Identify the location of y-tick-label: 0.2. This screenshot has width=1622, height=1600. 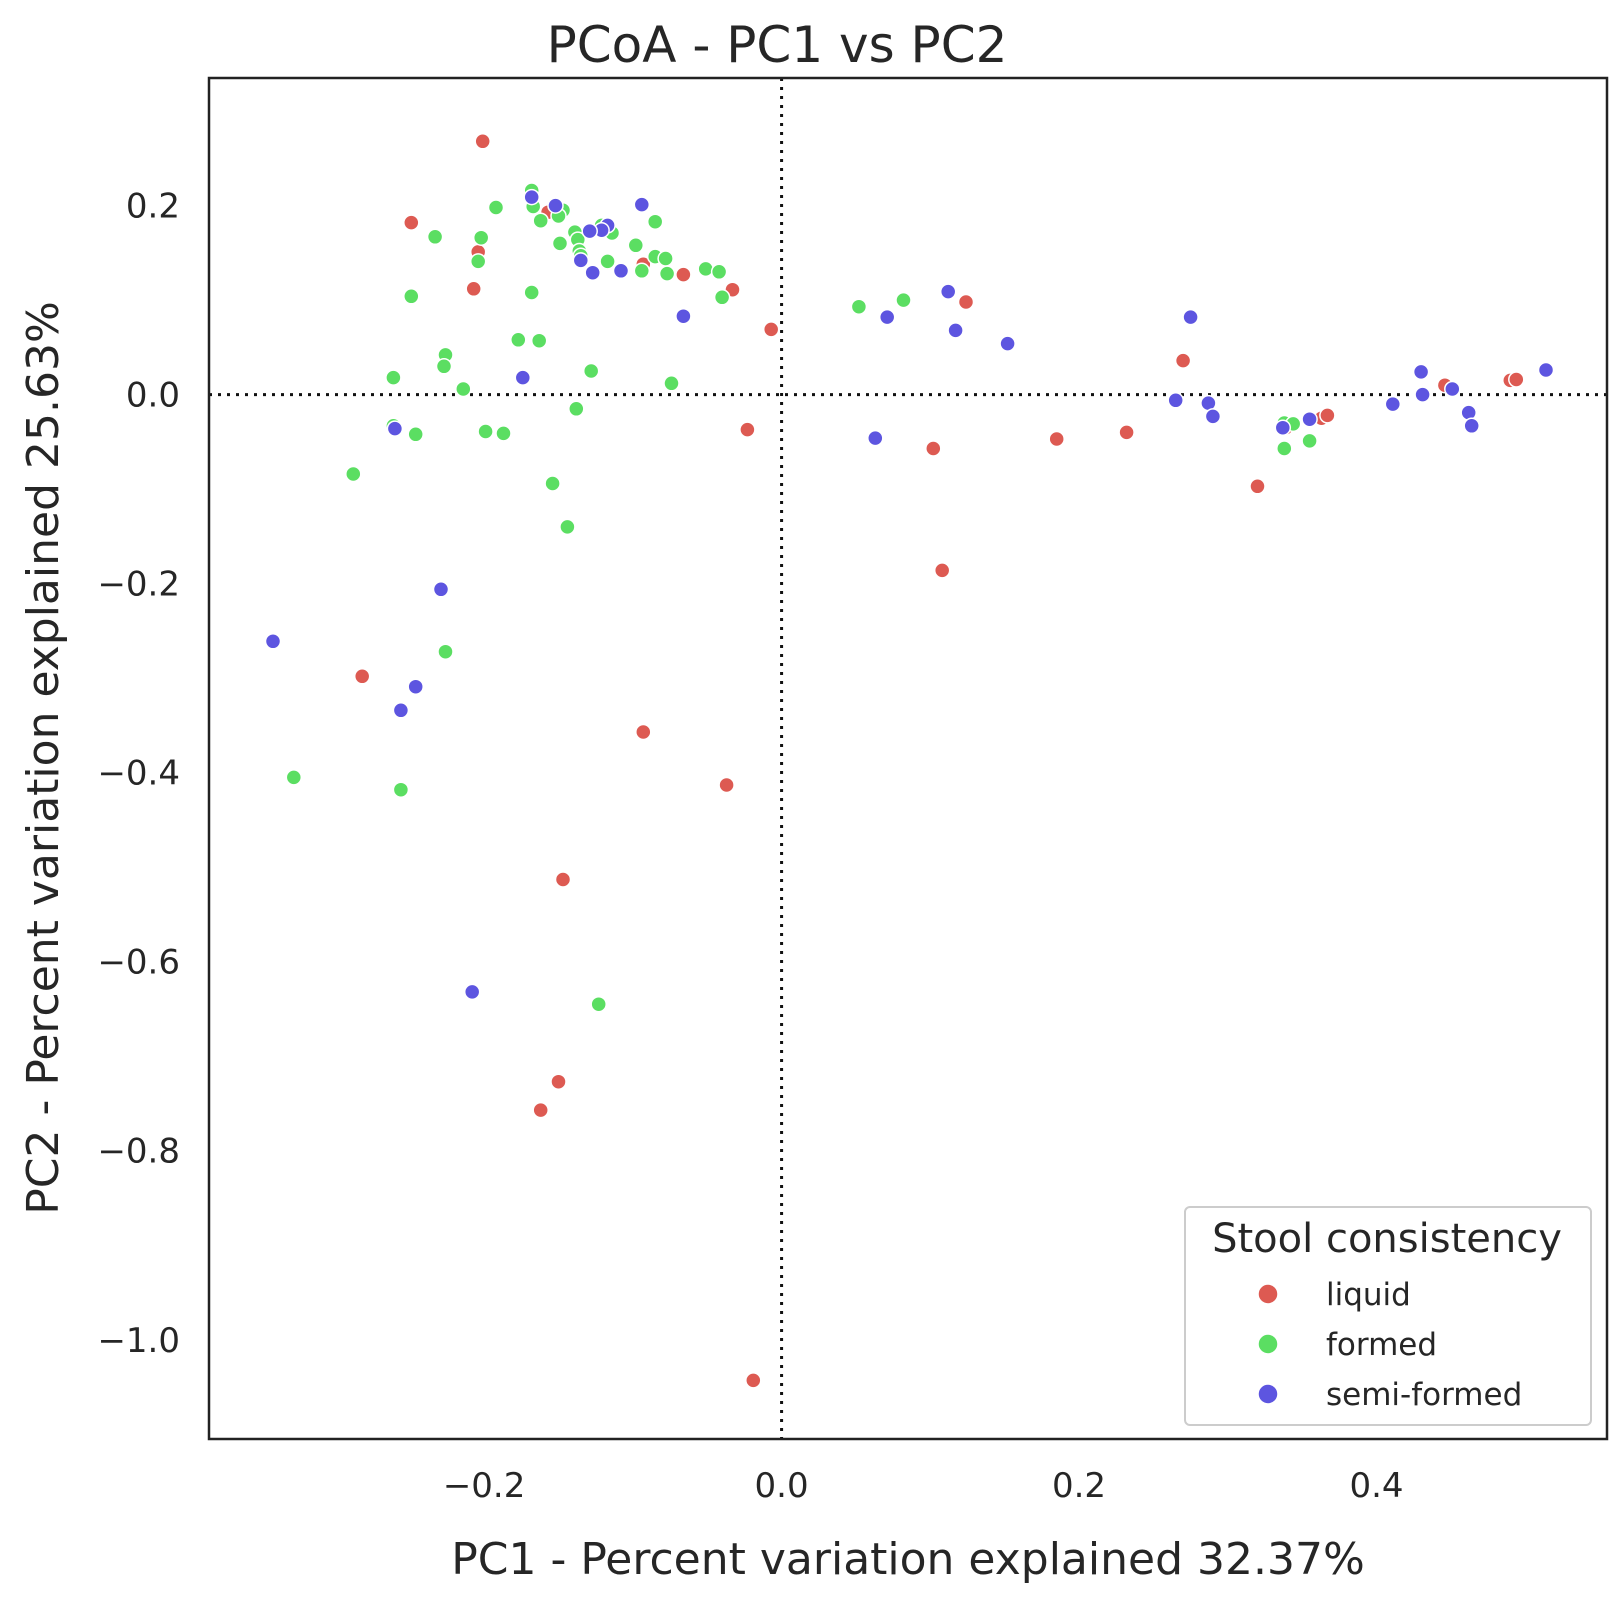
(153, 207).